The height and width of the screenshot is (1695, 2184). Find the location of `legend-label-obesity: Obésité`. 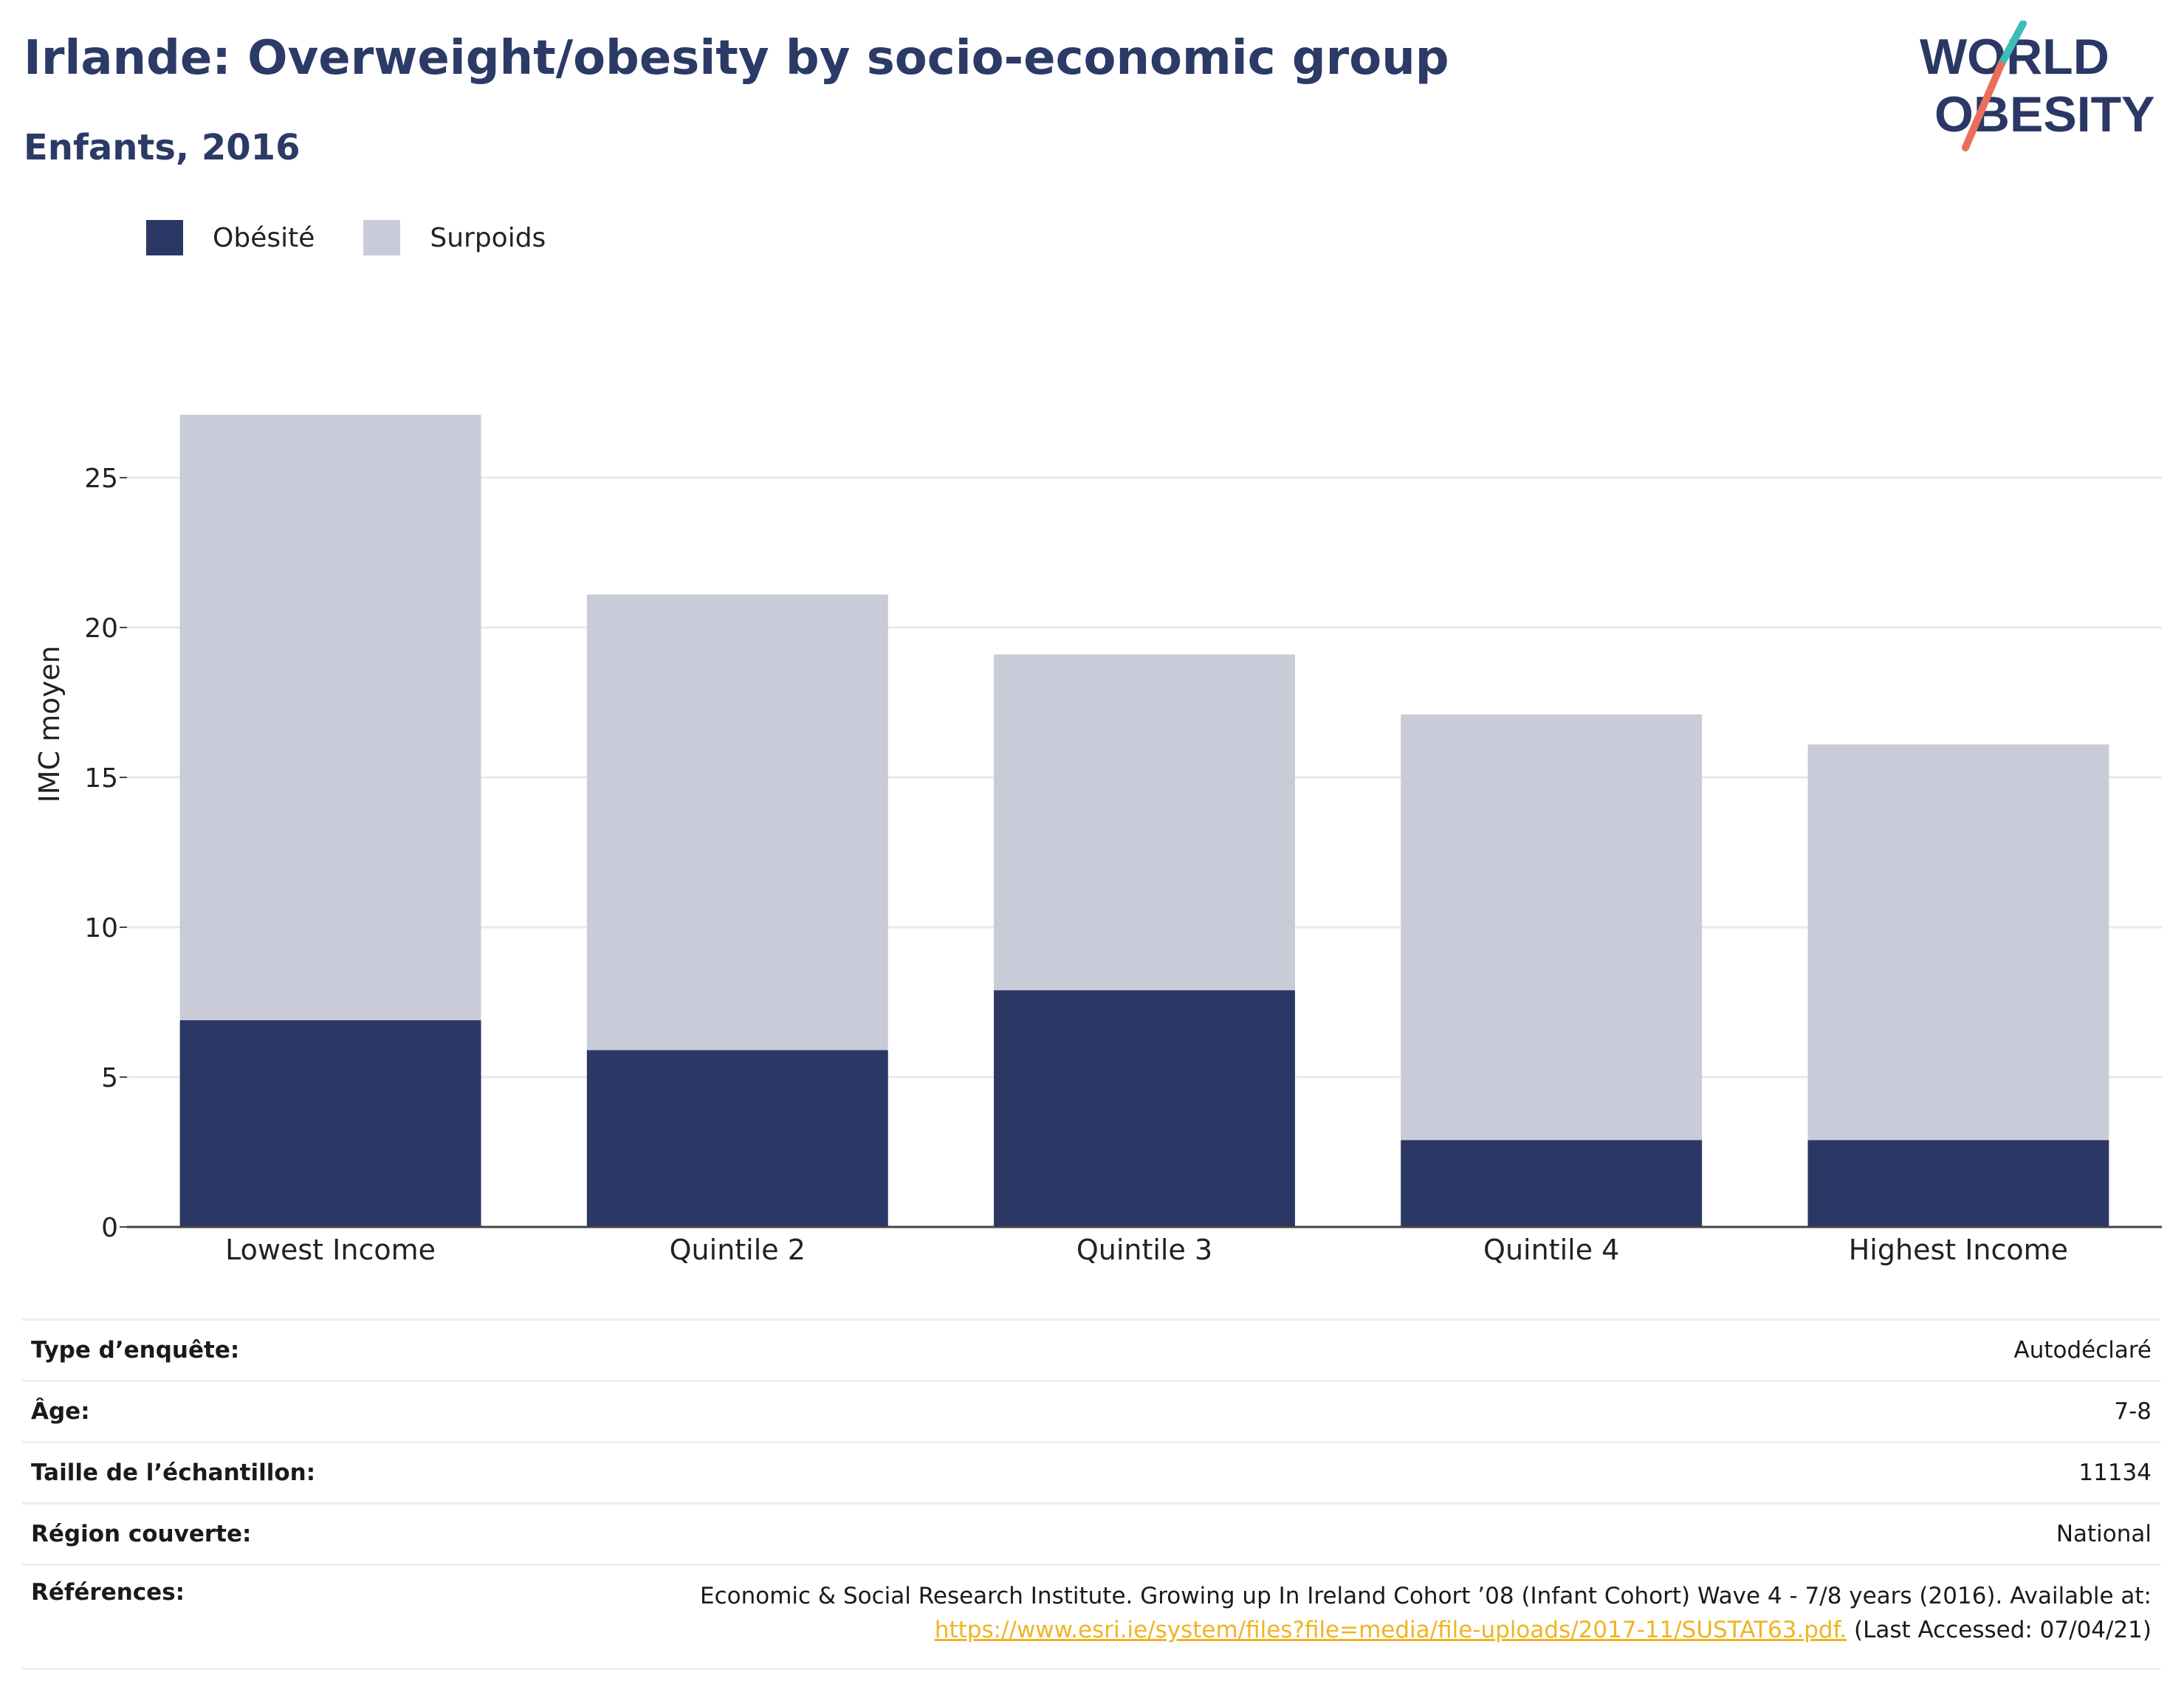

legend-label-obesity: Obésité is located at coordinates (264, 237).